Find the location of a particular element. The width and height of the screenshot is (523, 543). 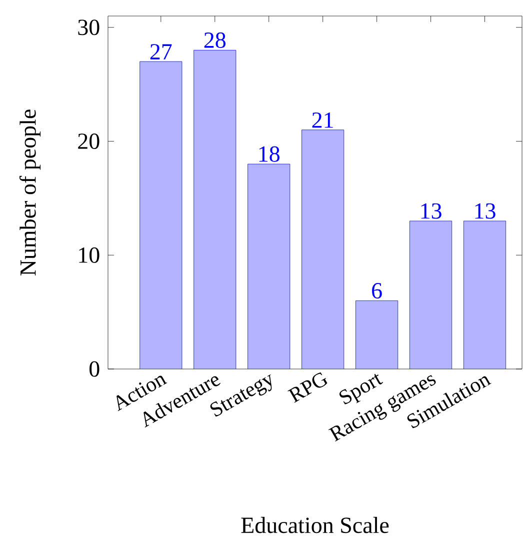

y-tick-label: 20 is located at coordinates (89, 141).